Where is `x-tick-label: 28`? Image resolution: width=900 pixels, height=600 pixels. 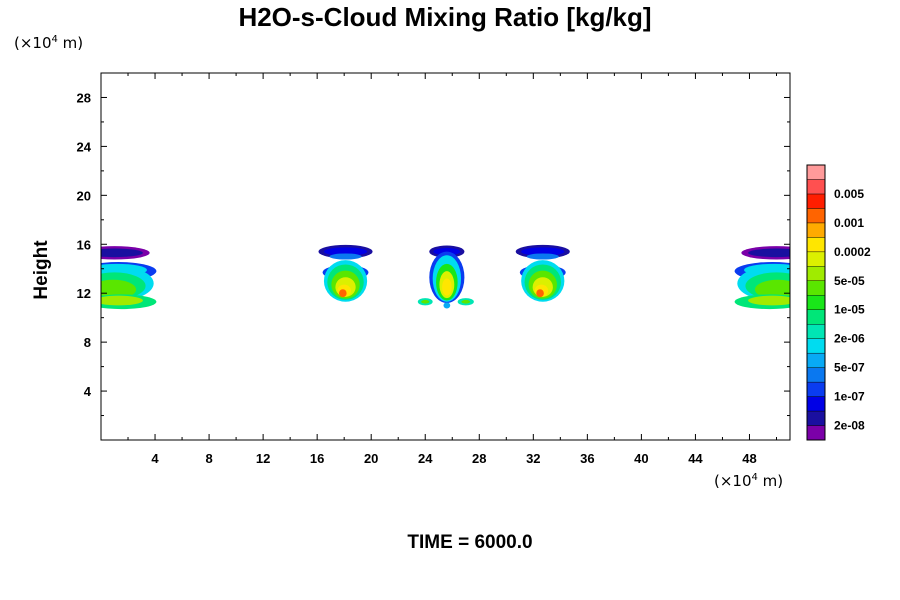 x-tick-label: 28 is located at coordinates (479, 458).